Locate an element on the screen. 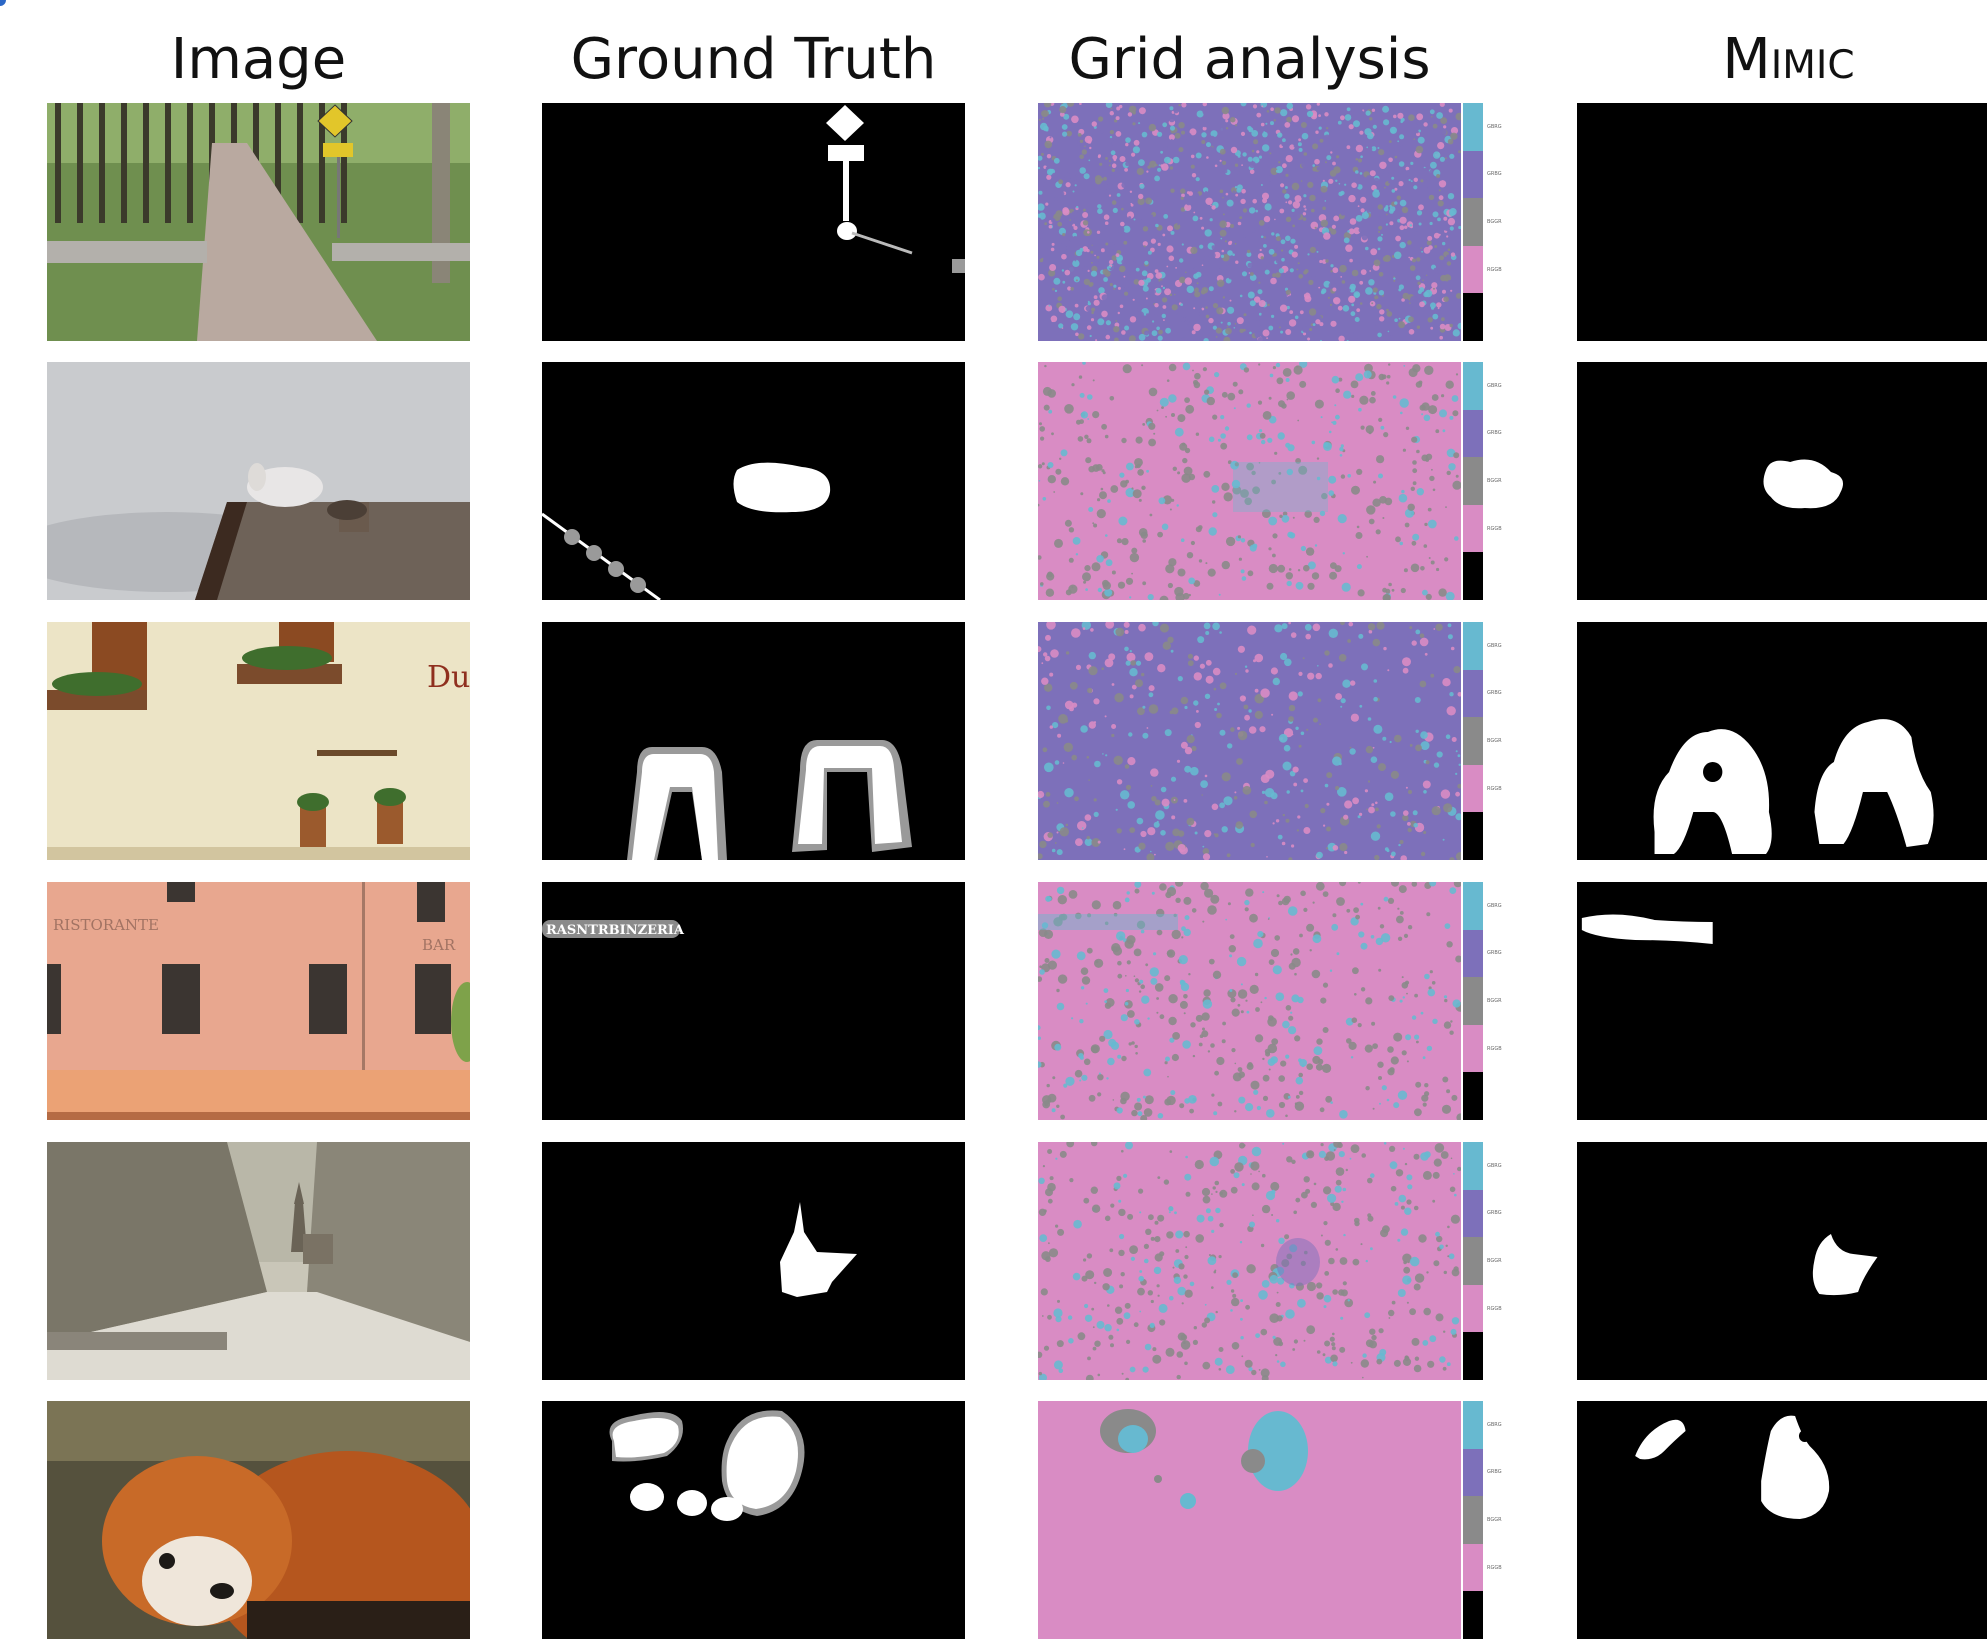 The height and width of the screenshot is (1639, 1987). corner-mark is located at coordinates (3, 3).